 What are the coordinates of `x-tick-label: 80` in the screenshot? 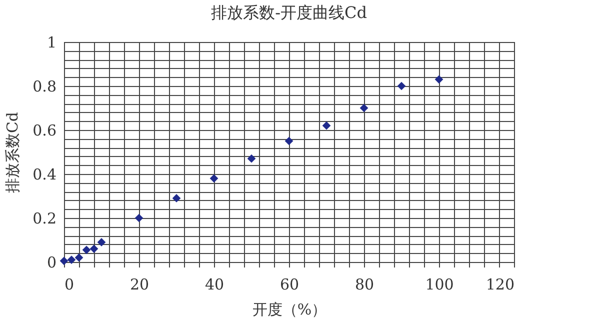 It's located at (364, 285).